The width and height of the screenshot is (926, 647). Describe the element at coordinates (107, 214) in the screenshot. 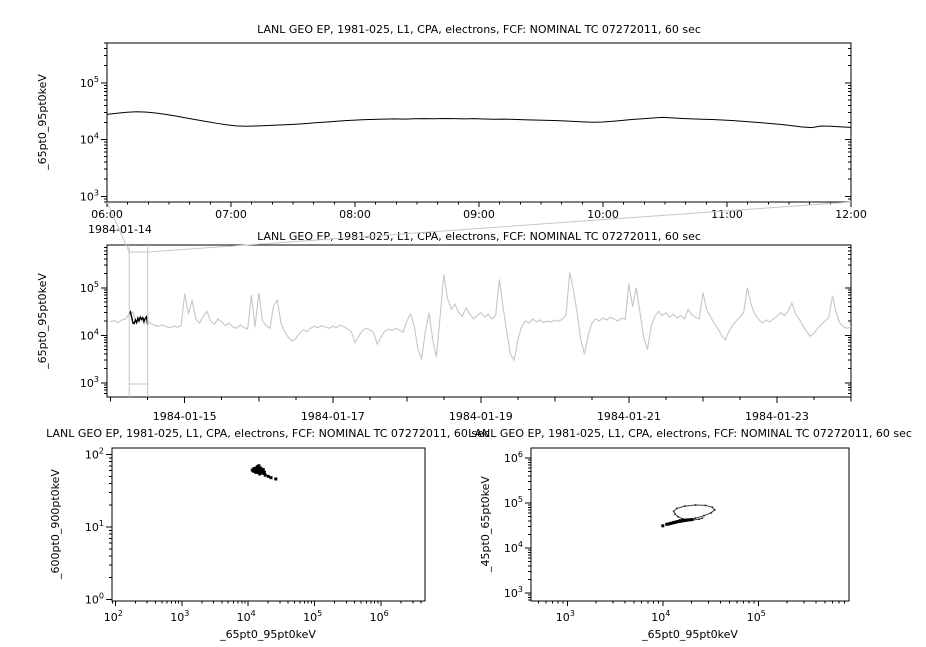

I see `x-tick-label: 06:00` at that location.